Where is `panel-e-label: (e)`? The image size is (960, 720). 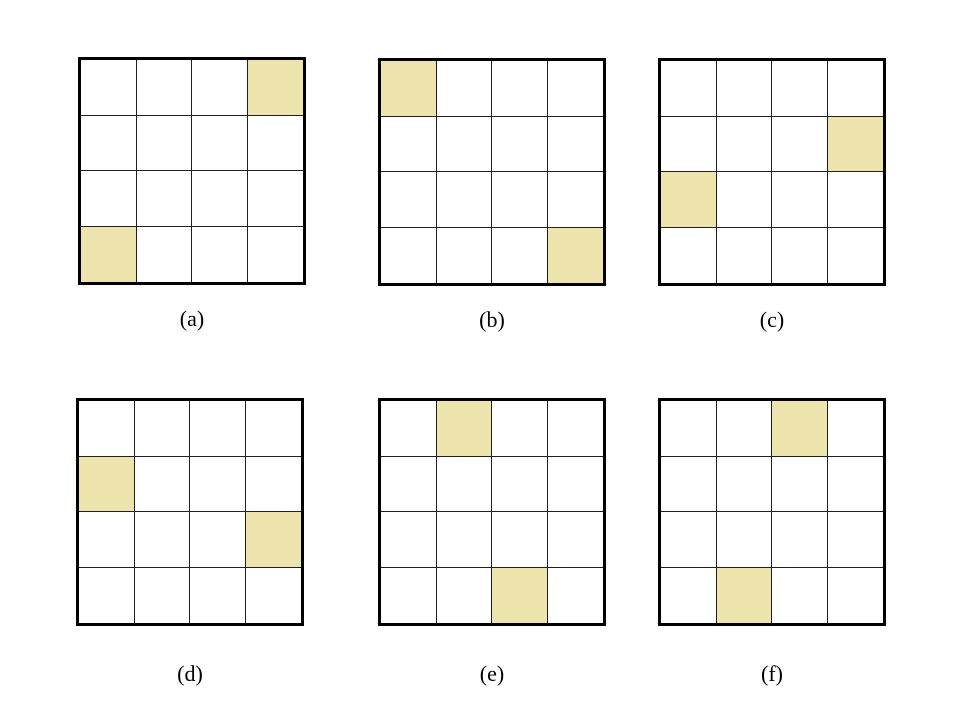 panel-e-label: (e) is located at coordinates (492, 673).